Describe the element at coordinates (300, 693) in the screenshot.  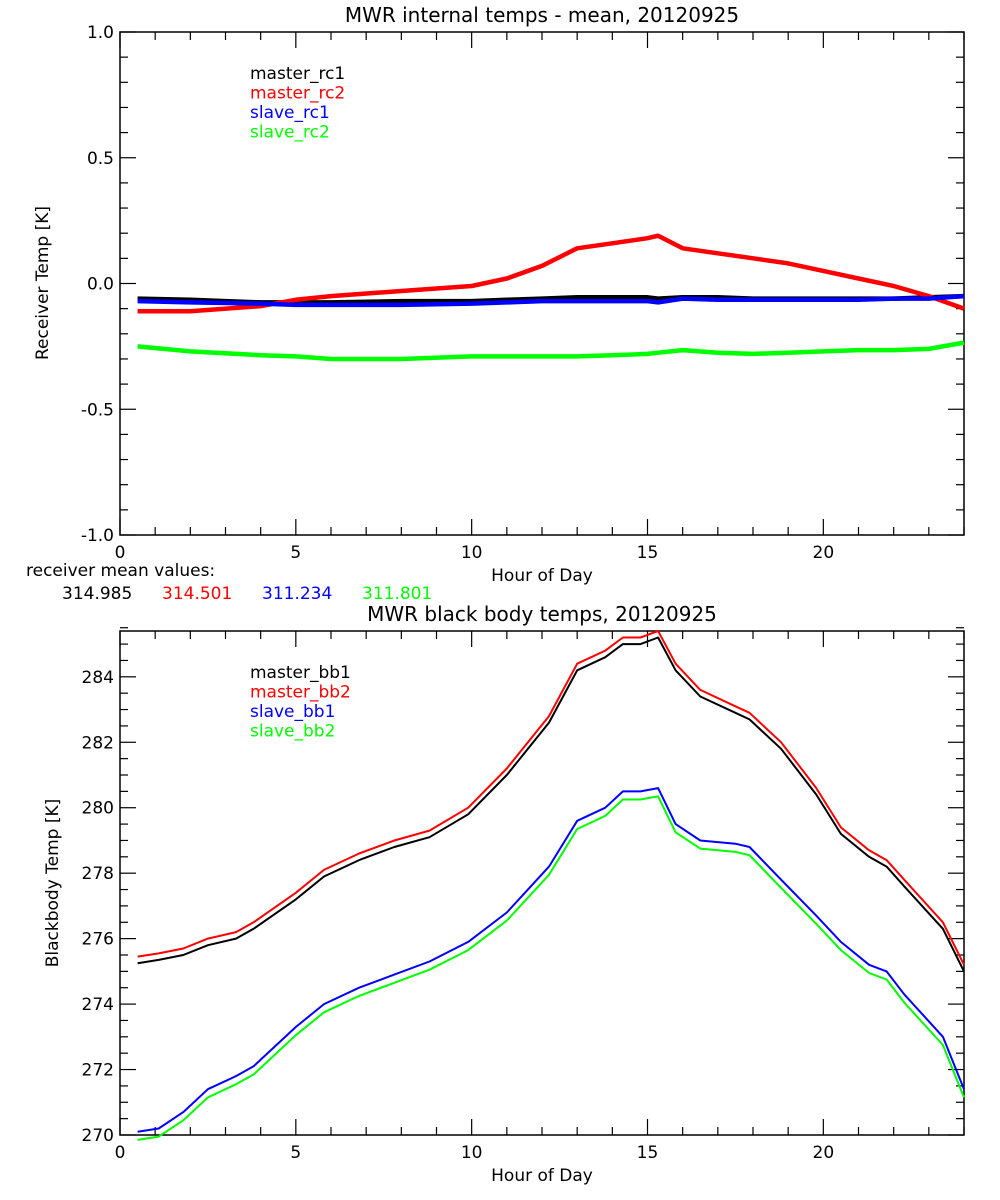
I see `legend-entry: master_bb2` at that location.